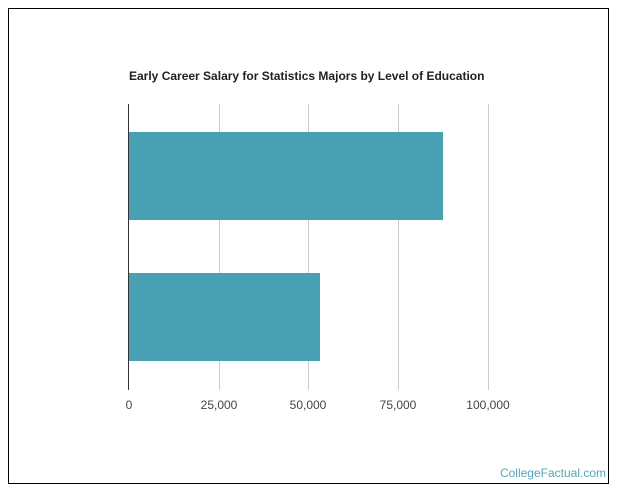 The width and height of the screenshot is (620, 496). Describe the element at coordinates (219, 405) in the screenshot. I see `x-tick: 25,000` at that location.